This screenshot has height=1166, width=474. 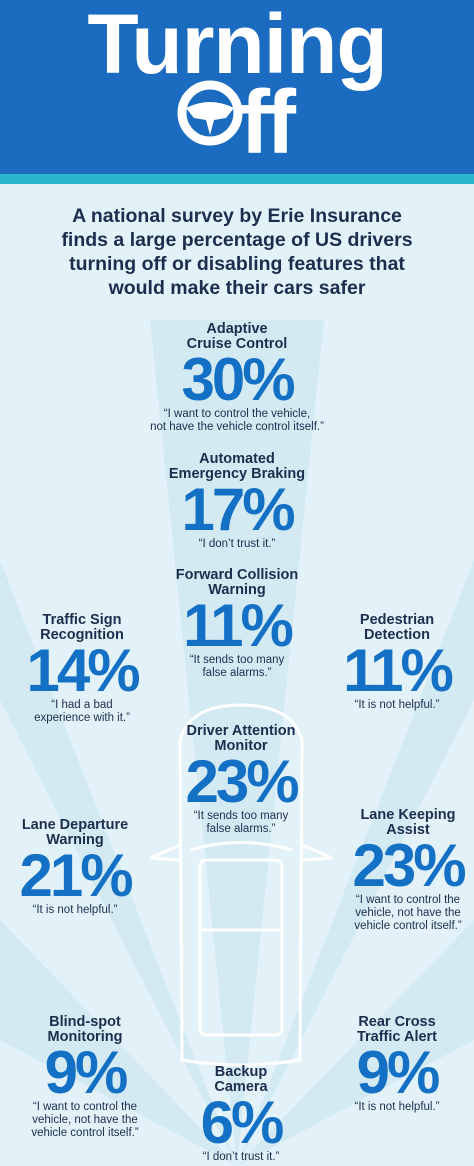 What do you see at coordinates (82, 620) in the screenshot?
I see `feature-name-line: Traffic Sign` at bounding box center [82, 620].